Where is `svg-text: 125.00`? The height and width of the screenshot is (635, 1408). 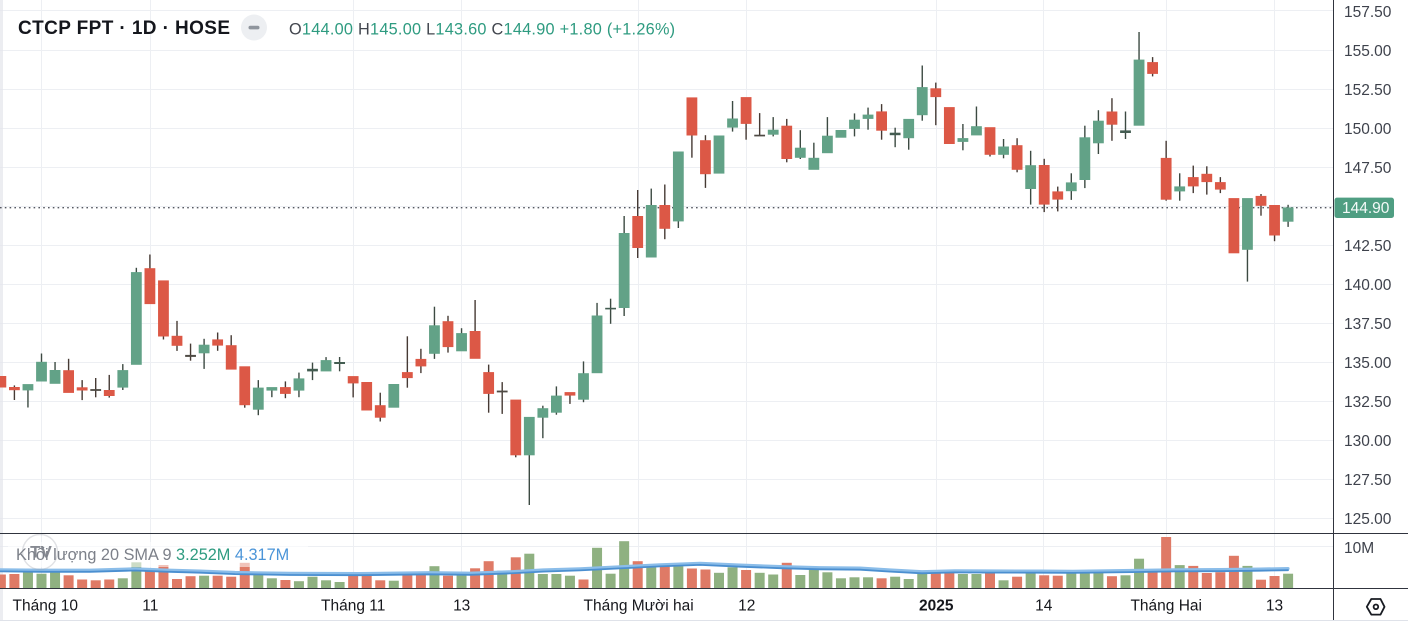 svg-text: 125.00 is located at coordinates (1368, 519).